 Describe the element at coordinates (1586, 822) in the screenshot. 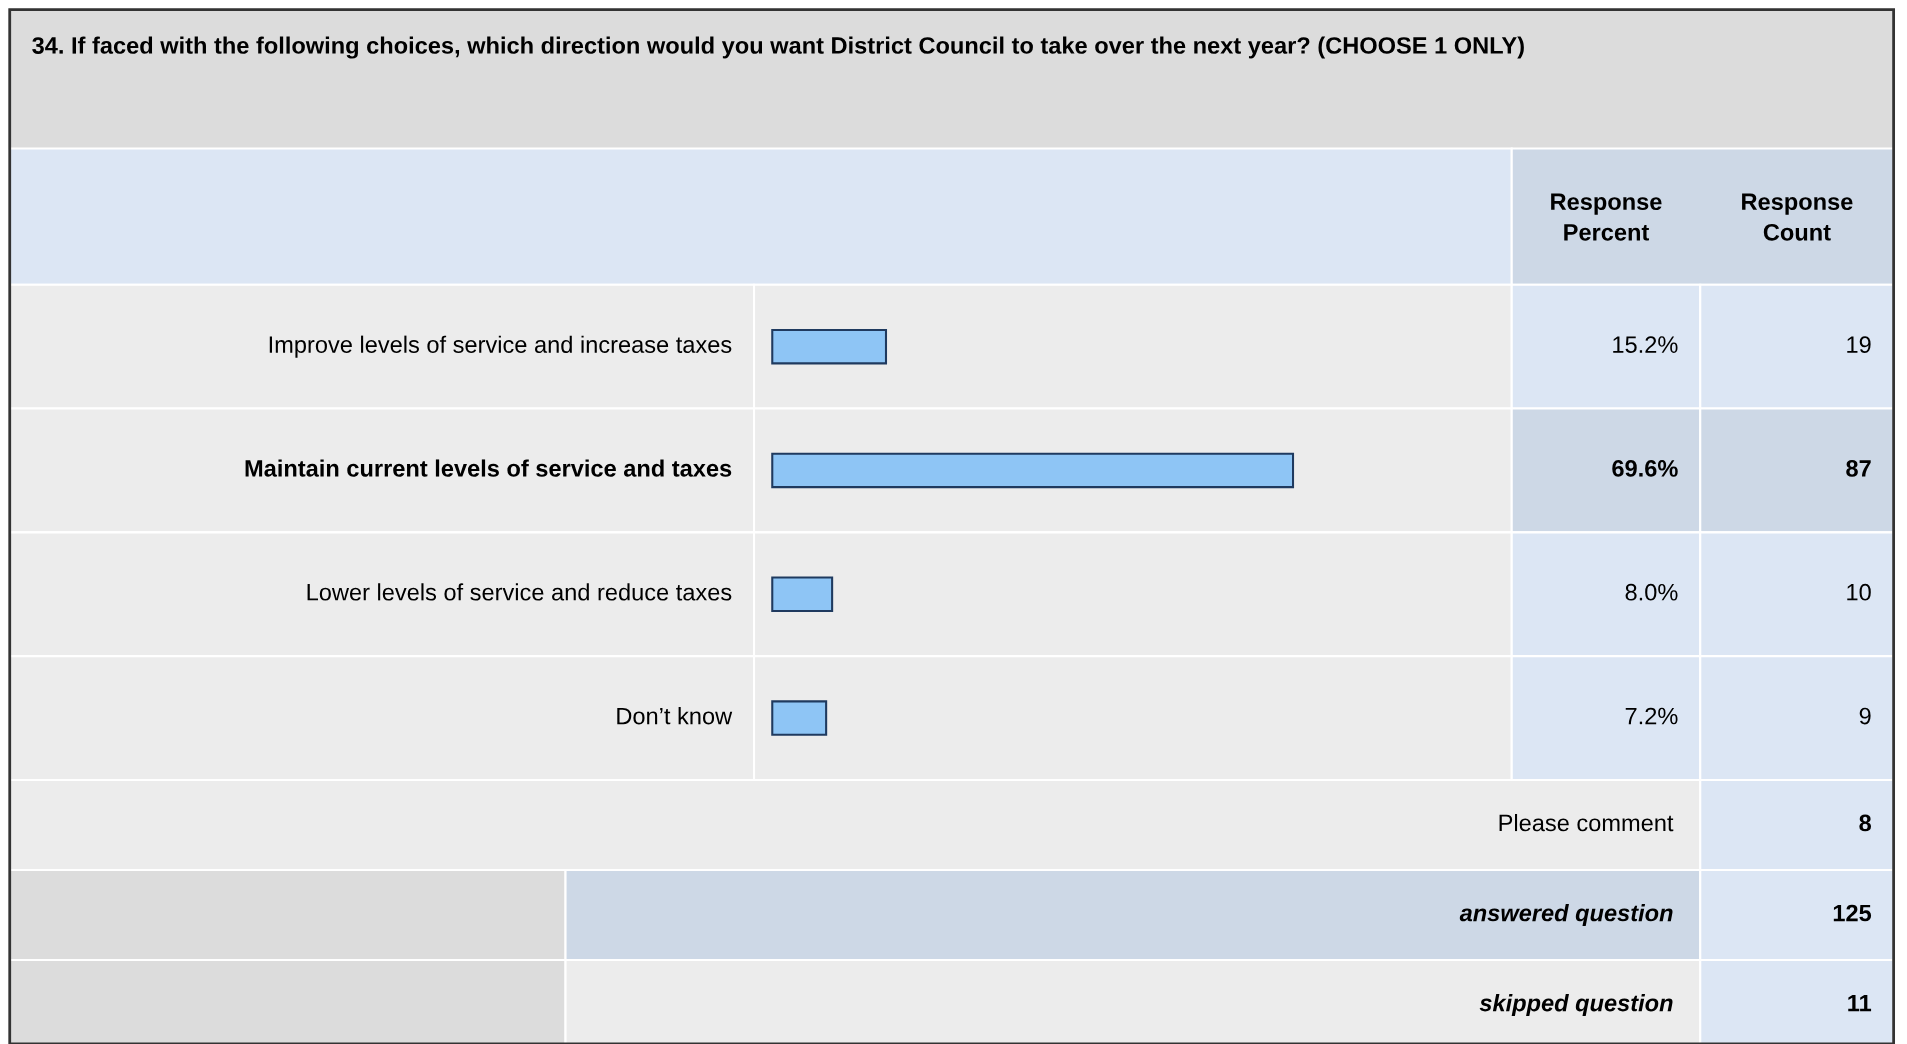

I see `text: Please comment` at that location.